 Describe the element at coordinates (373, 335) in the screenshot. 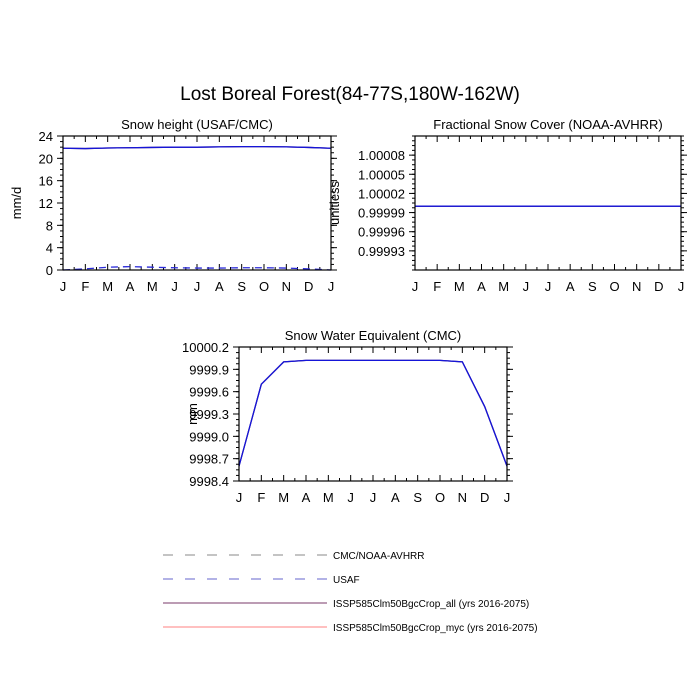

I see `panel-title: Snow Water Equivalent (CMC)` at that location.